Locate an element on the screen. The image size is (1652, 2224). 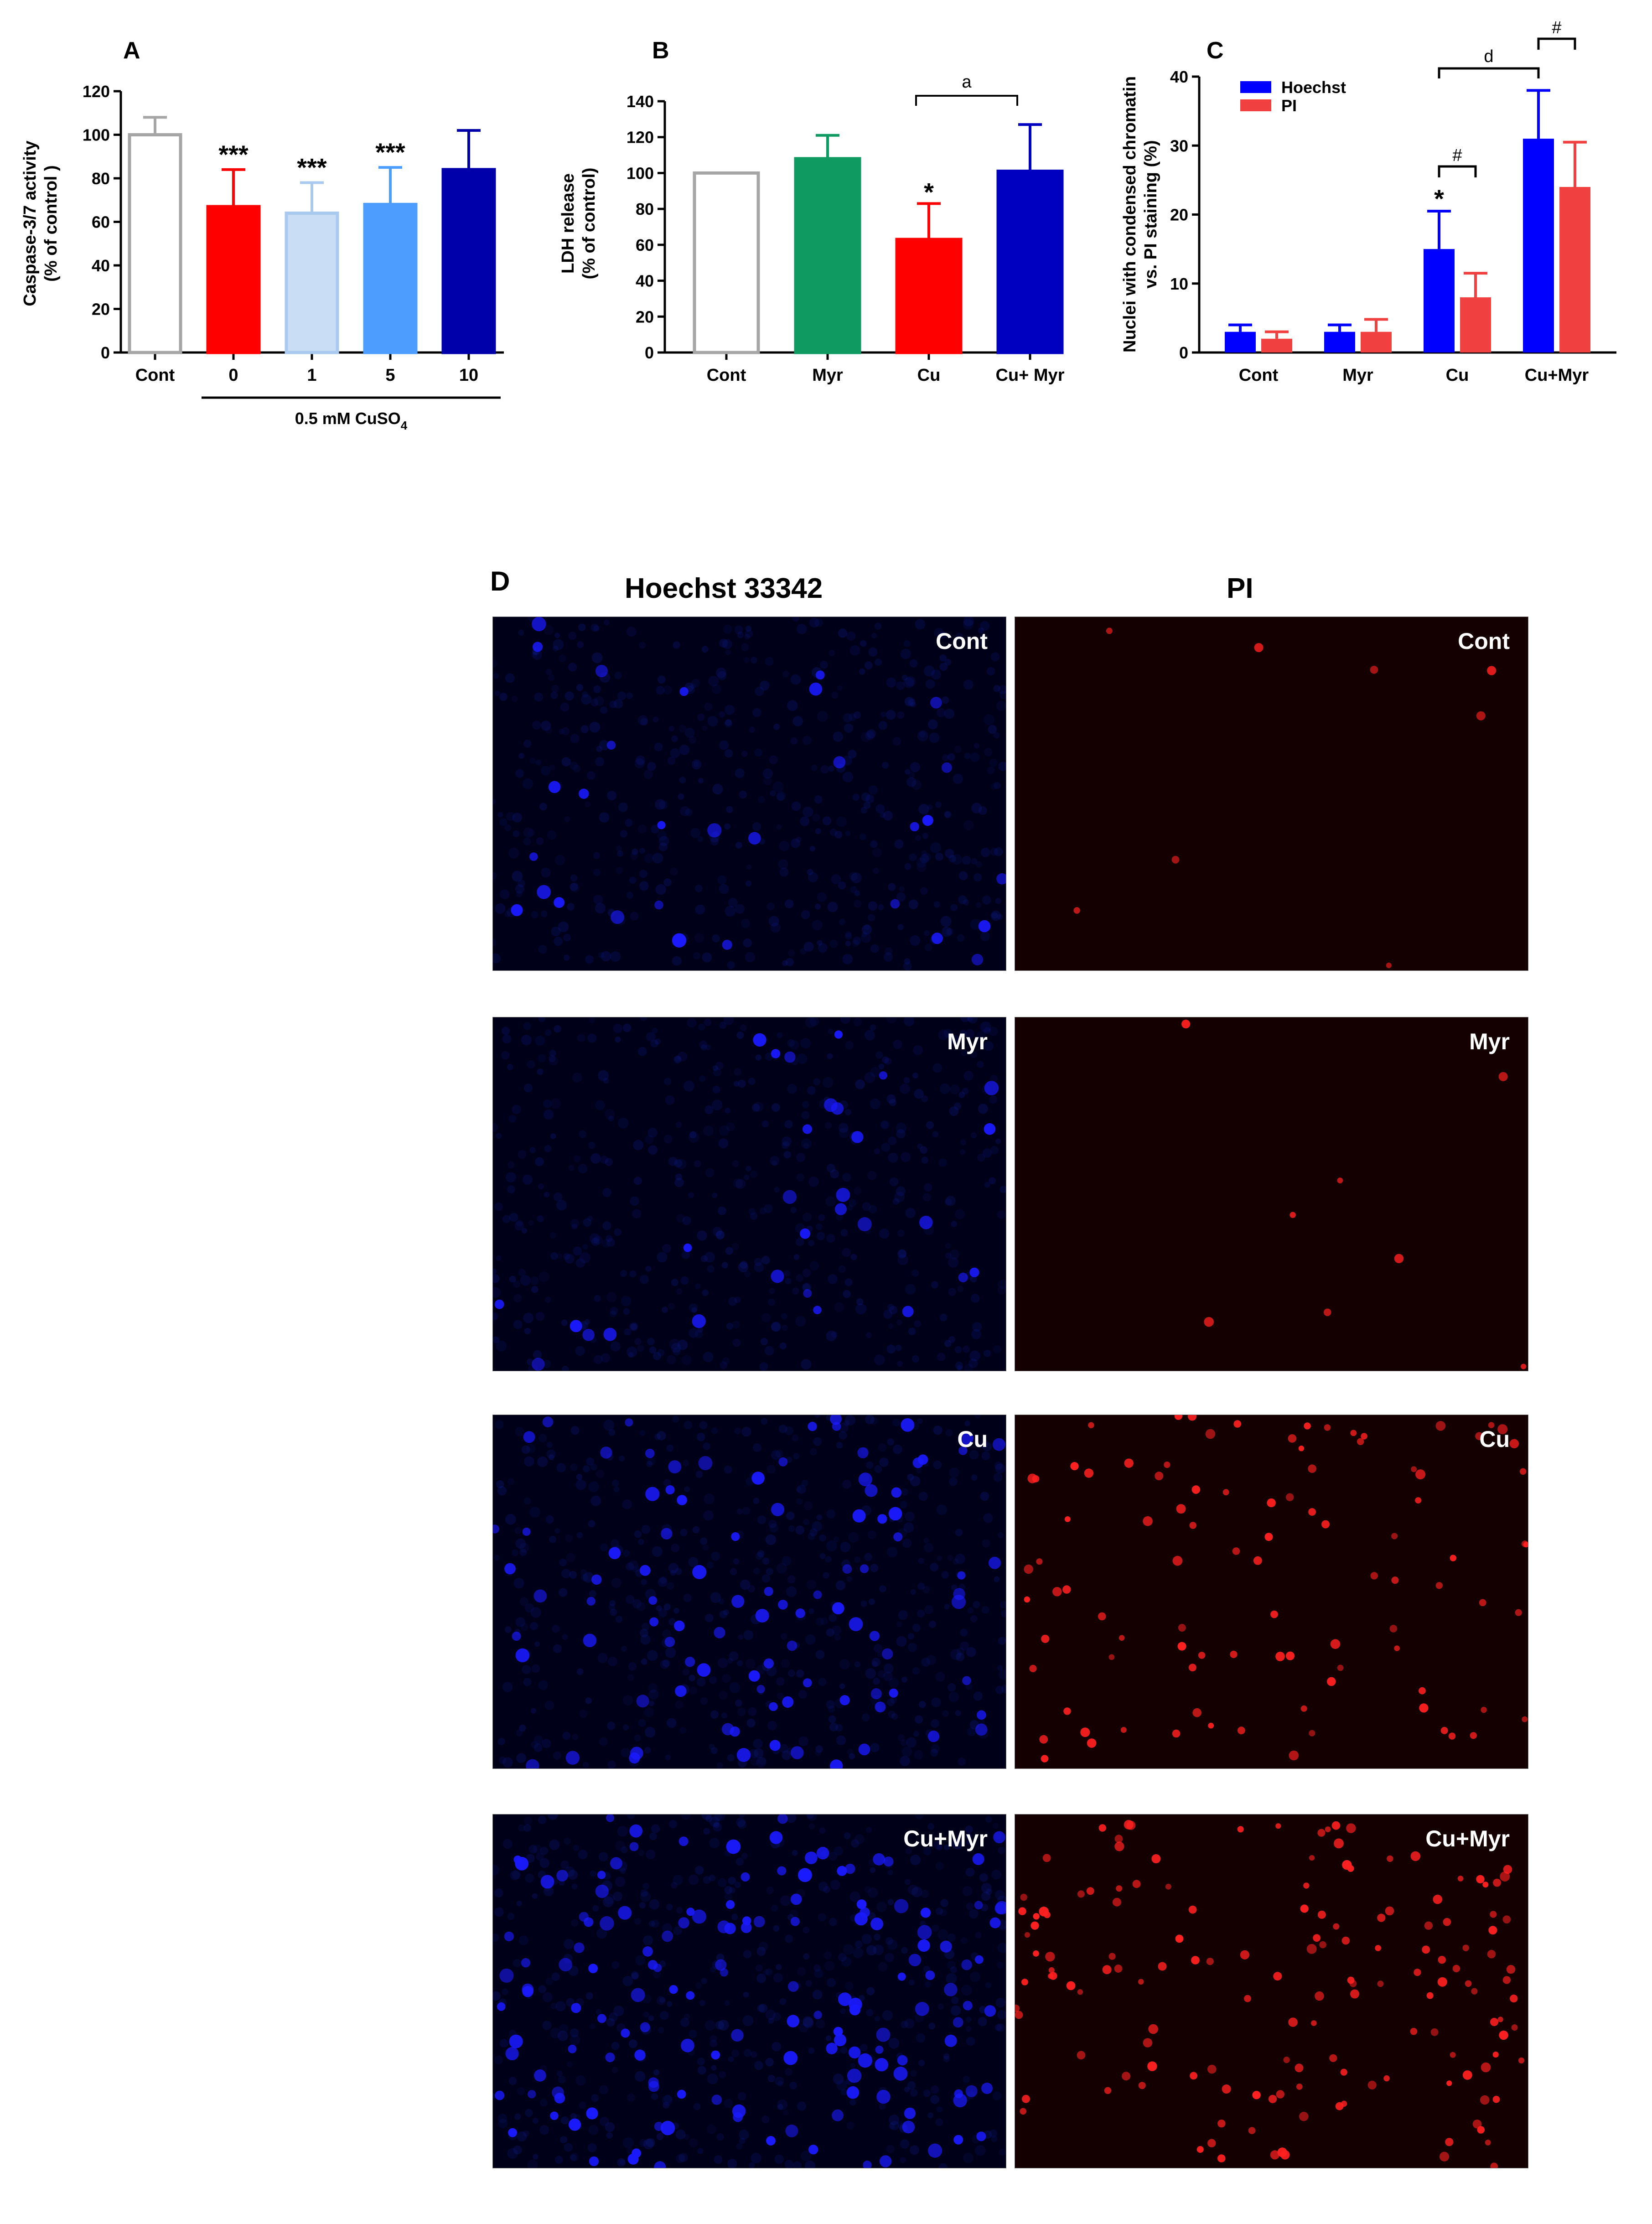
y-tick-label: 120 is located at coordinates (640, 137).